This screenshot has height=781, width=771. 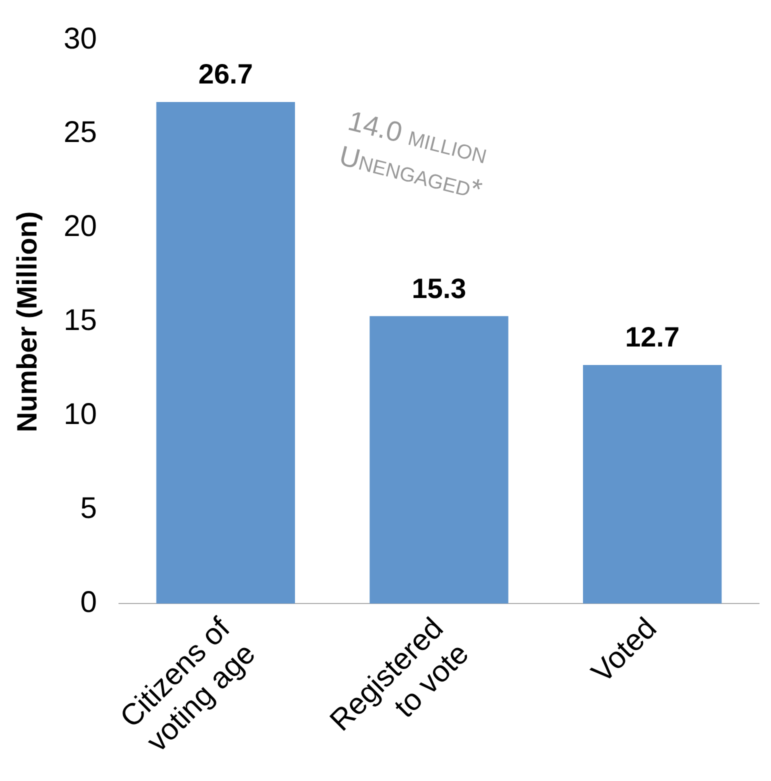 I want to click on y-tick-label: 25, so click(x=80, y=133).